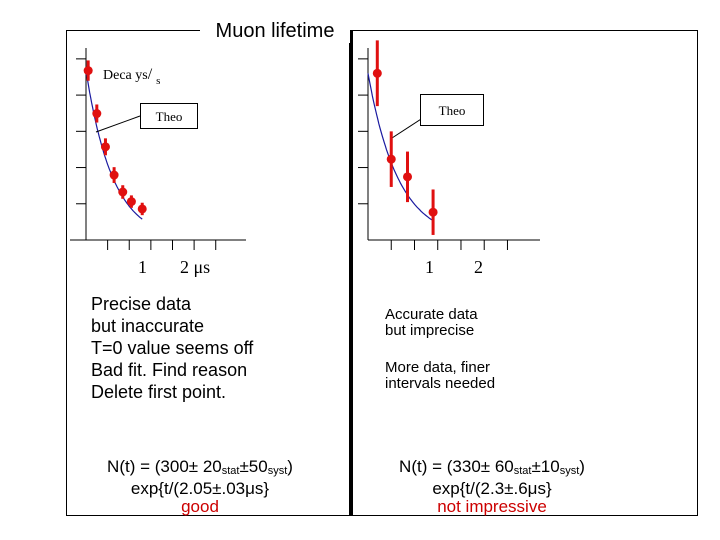  I want to click on right-notes-accurate: Accurate data but imprecise, so click(431, 323).